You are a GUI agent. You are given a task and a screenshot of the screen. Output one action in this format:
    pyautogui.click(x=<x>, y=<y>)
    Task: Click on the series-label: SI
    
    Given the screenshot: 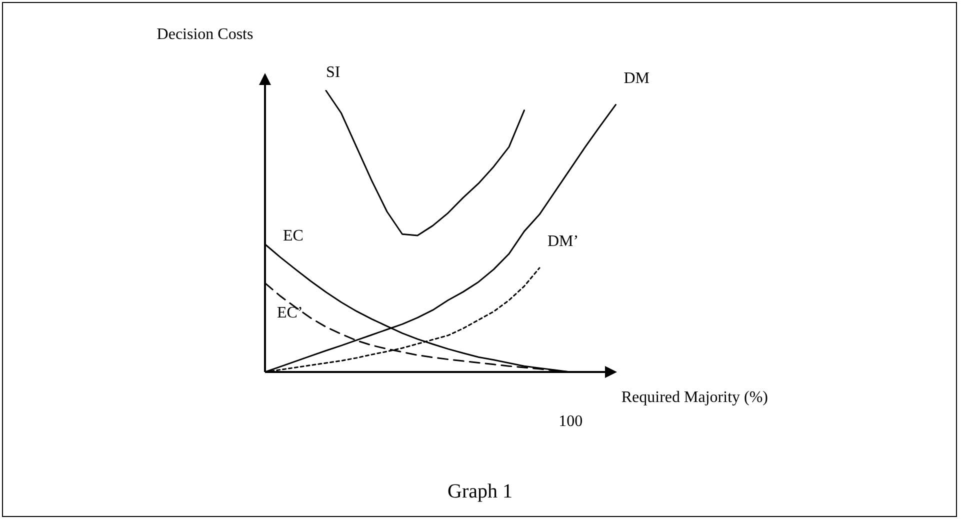 What is the action you would take?
    pyautogui.click(x=333, y=72)
    